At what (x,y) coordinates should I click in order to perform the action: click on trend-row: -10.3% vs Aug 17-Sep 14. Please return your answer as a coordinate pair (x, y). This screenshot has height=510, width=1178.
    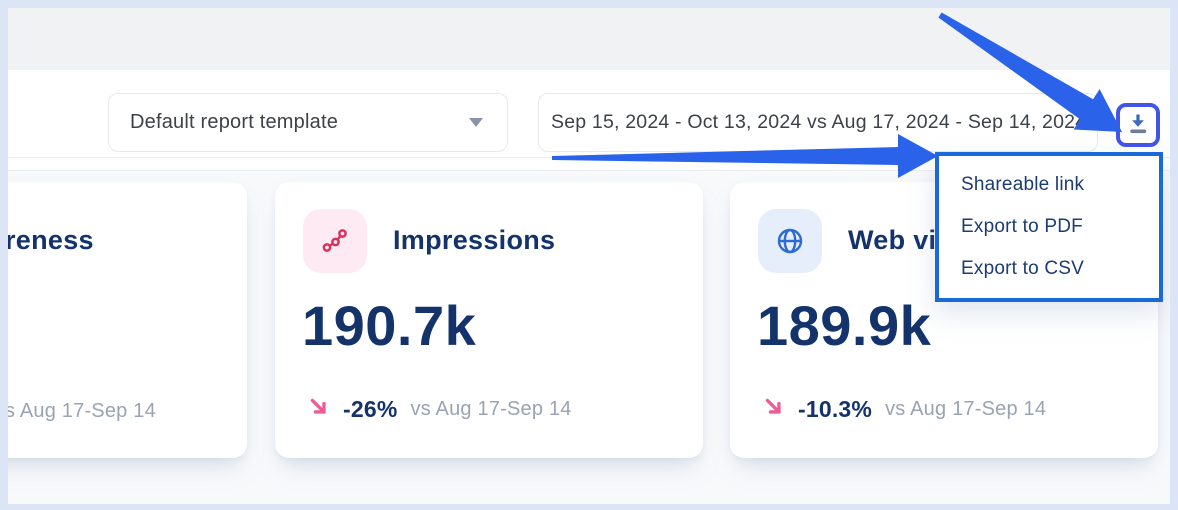
    Looking at the image, I should click on (904, 409).